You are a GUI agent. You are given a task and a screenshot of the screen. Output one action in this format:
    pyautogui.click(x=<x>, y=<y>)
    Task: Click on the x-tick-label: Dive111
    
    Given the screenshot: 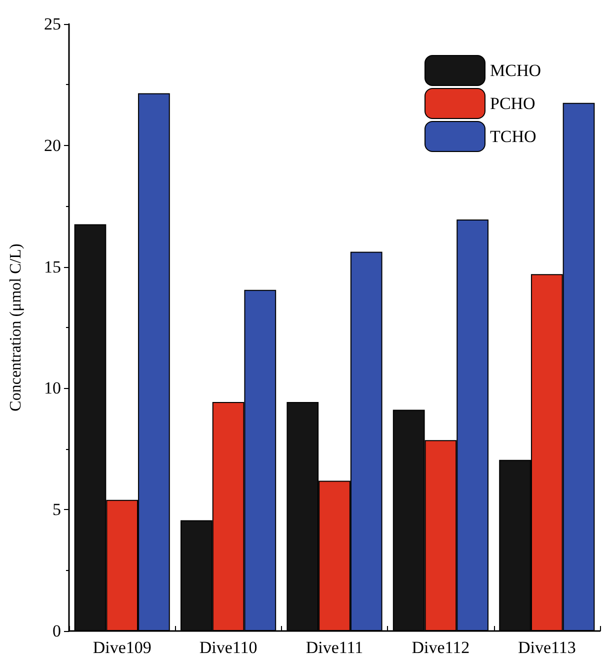 What is the action you would take?
    pyautogui.click(x=335, y=647)
    